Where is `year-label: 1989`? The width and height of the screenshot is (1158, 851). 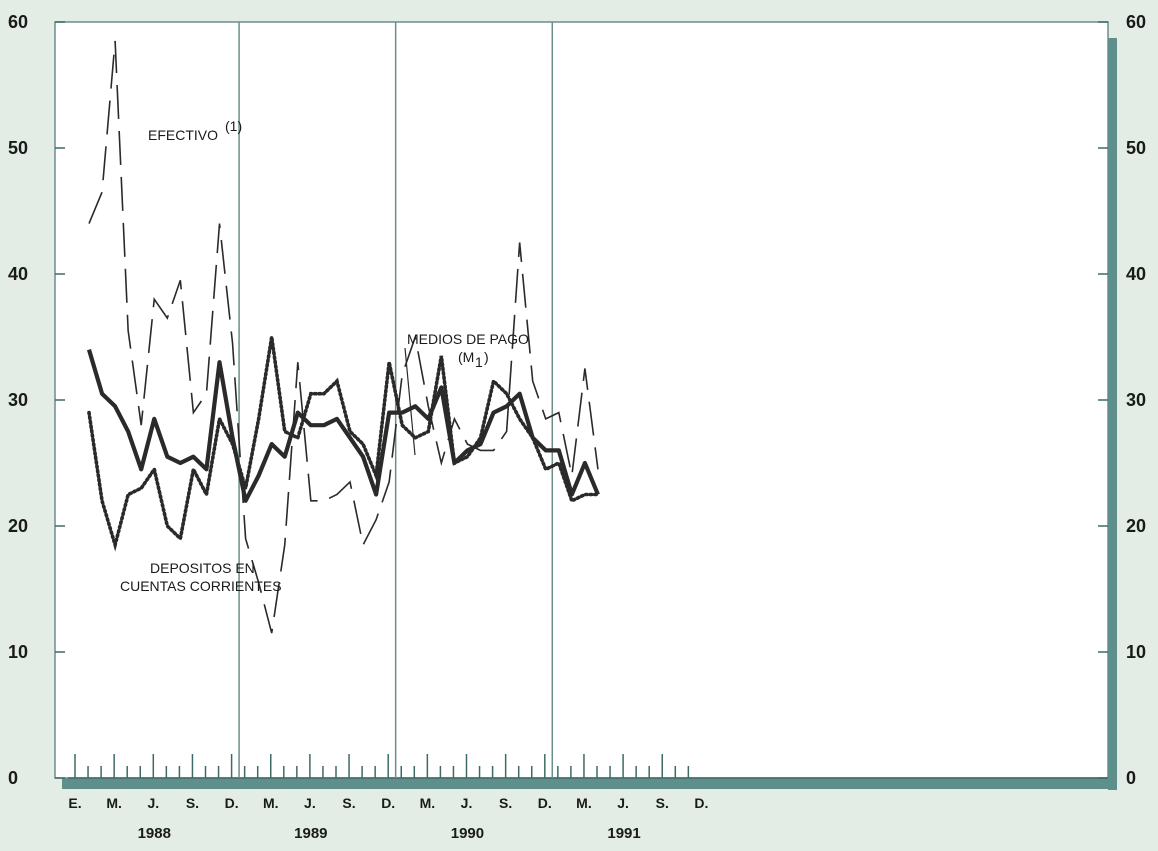
year-label: 1989 is located at coordinates (310, 833).